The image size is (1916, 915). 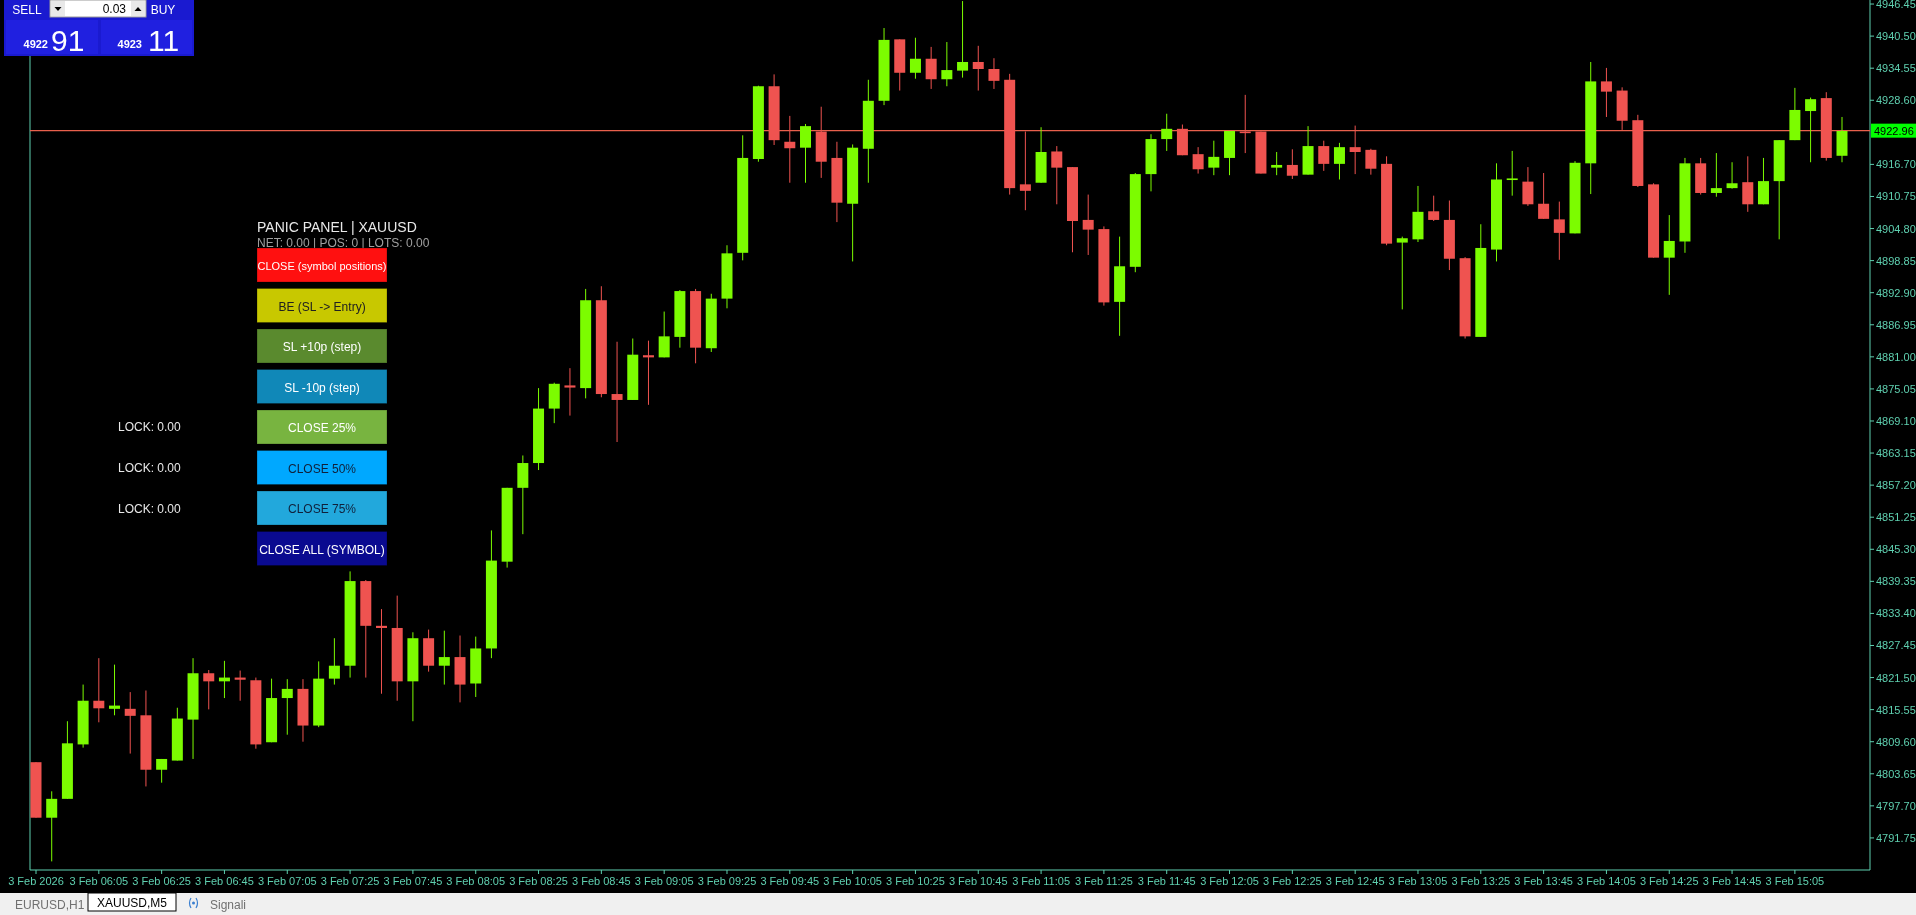 What do you see at coordinates (1896, 581) in the screenshot?
I see `y-tick-label: 4839.35` at bounding box center [1896, 581].